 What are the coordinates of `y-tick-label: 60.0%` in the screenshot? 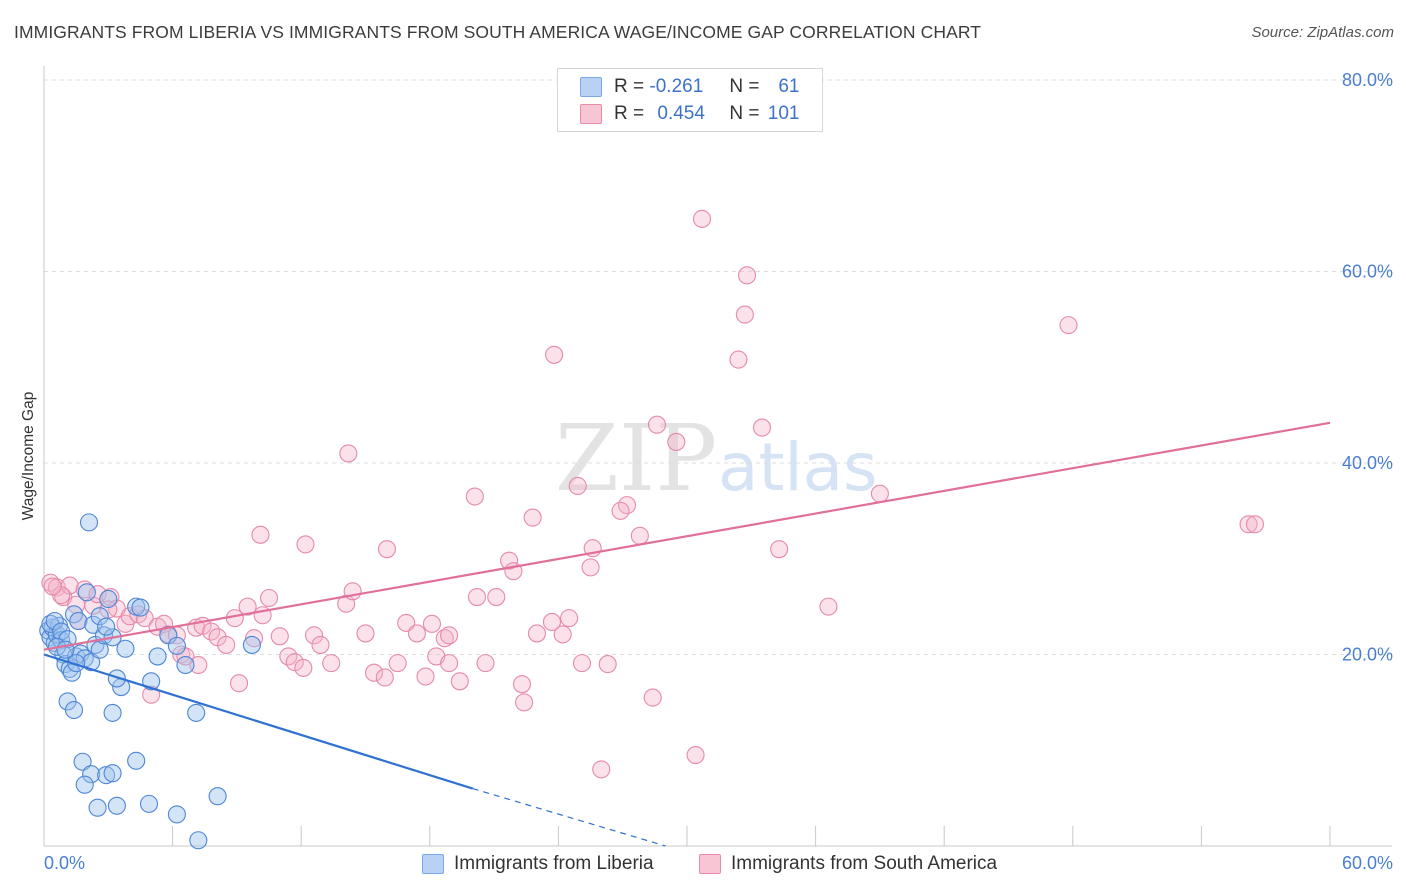 It's located at (1367, 272).